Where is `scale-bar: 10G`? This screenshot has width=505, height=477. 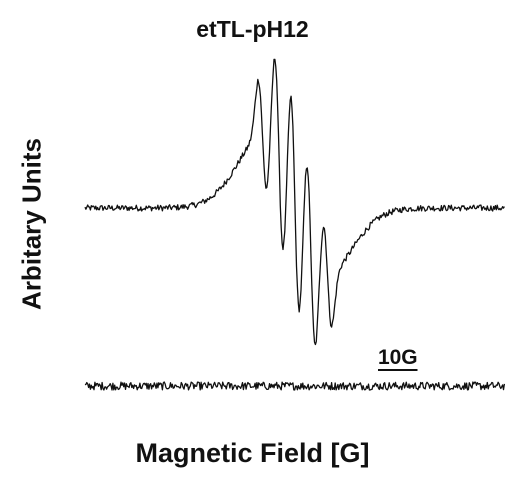 scale-bar: 10G is located at coordinates (398, 358).